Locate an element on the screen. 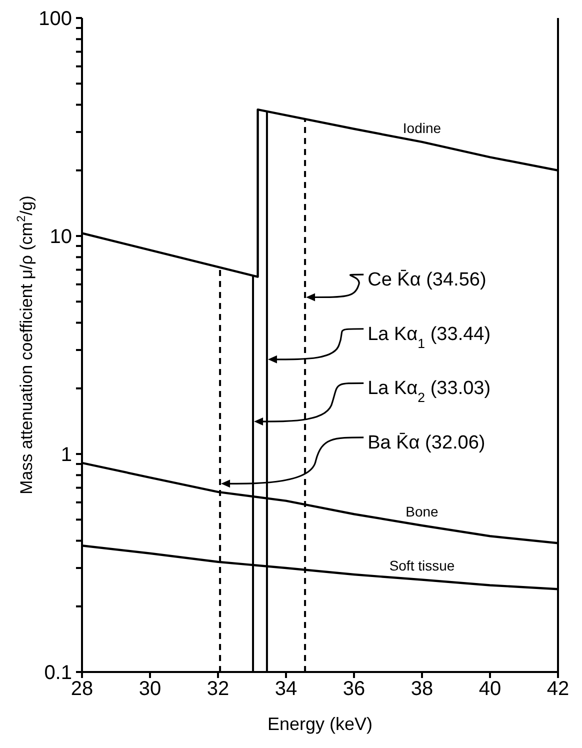  x-tick-label: 42 is located at coordinates (558, 689).